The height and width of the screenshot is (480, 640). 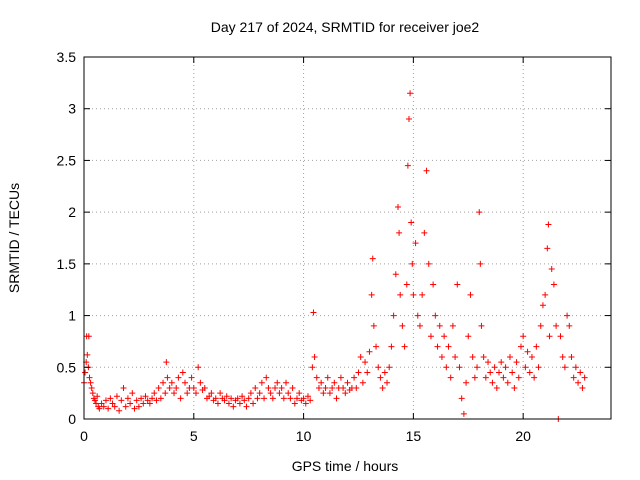 What do you see at coordinates (194, 436) in the screenshot?
I see `x-tick-label: 5` at bounding box center [194, 436].